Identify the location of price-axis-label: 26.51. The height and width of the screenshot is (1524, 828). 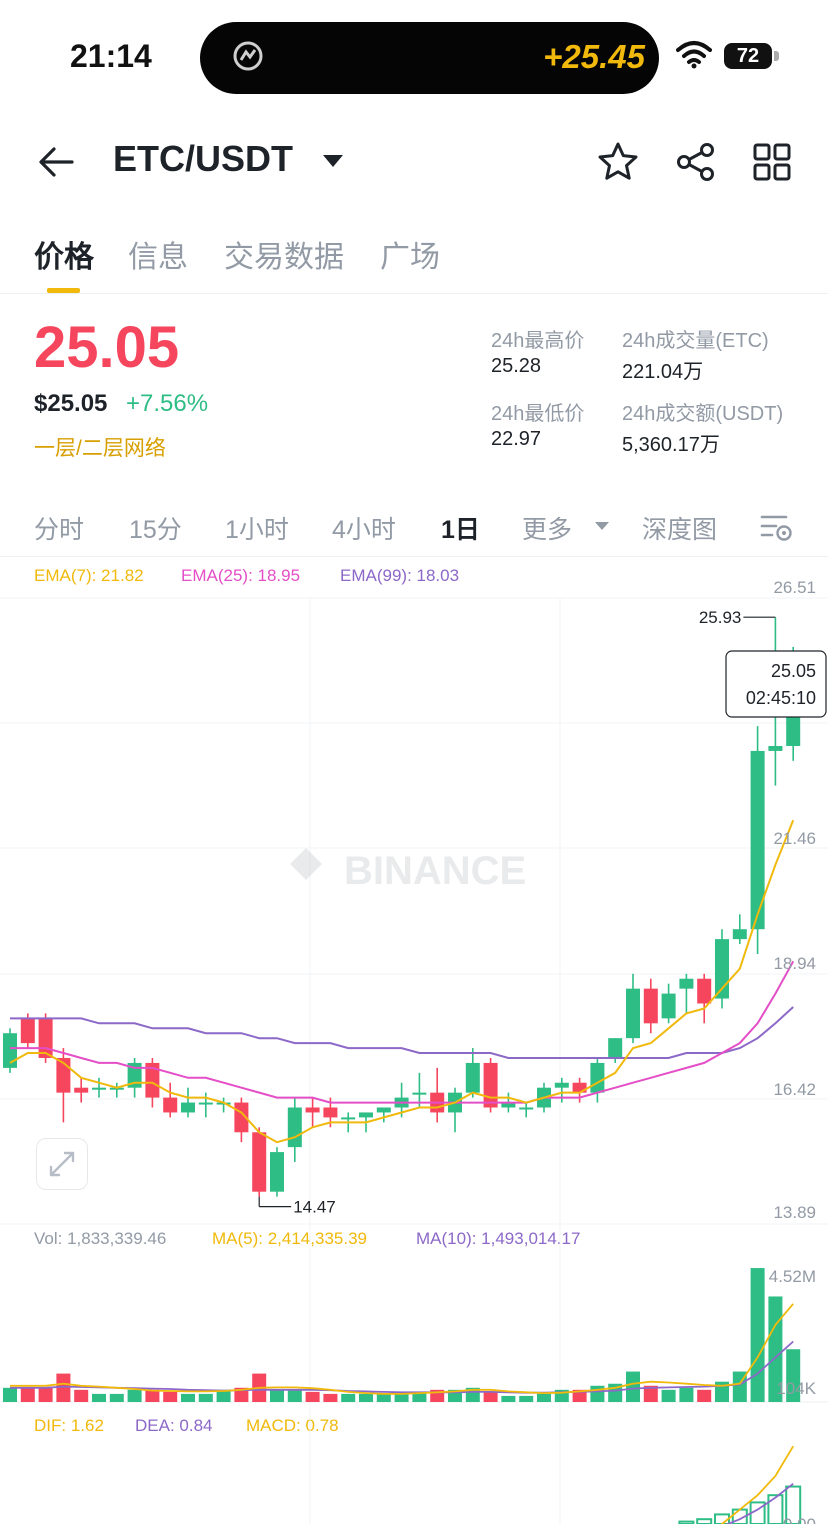
(794, 587).